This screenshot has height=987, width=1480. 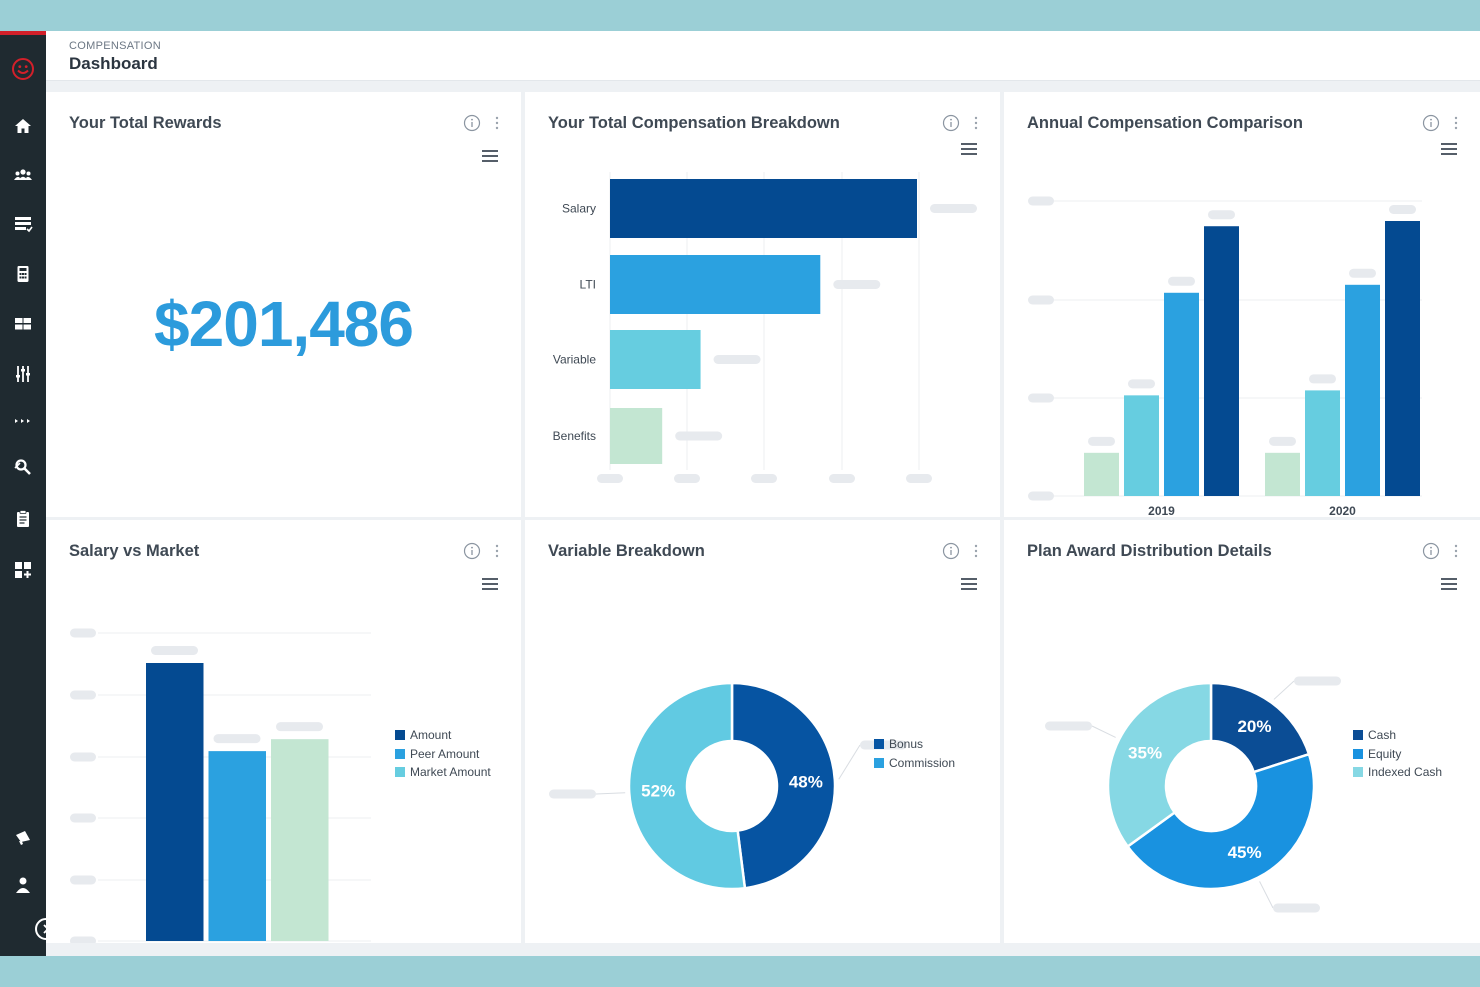 I want to click on card-title: Variable Breakdown, so click(x=626, y=551).